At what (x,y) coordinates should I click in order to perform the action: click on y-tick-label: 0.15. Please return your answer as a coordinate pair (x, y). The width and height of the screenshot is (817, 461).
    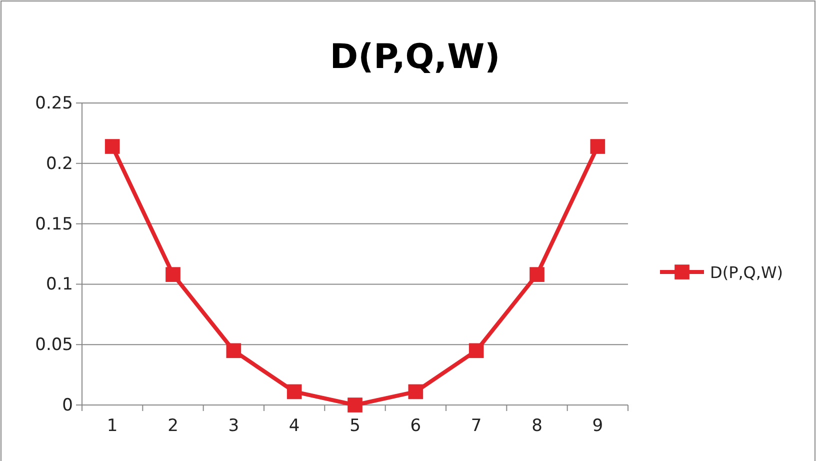
    Looking at the image, I should click on (54, 224).